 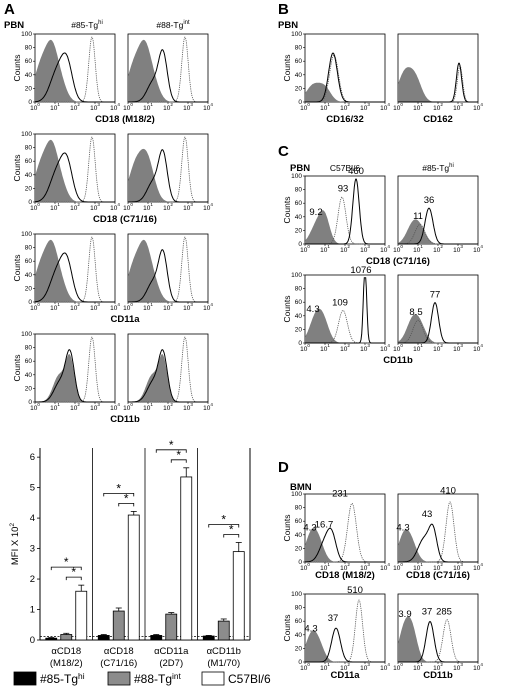 What do you see at coordinates (283, 9) in the screenshot?
I see `panel-letter-b: B` at bounding box center [283, 9].